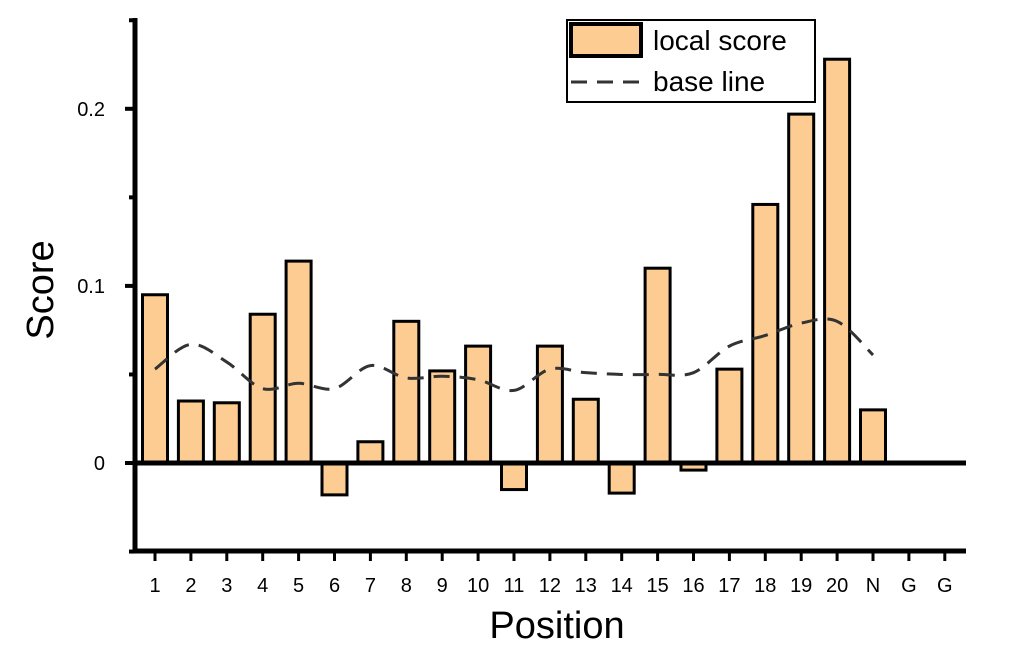  What do you see at coordinates (298, 586) in the screenshot?
I see `x-tick-label-5: 5` at bounding box center [298, 586].